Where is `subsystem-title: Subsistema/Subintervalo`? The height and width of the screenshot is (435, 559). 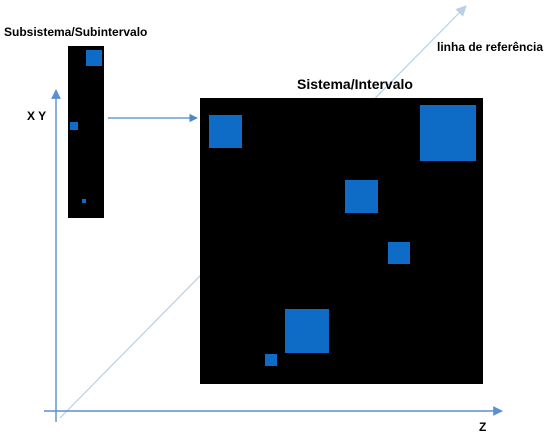 subsystem-title: Subsistema/Subintervalo is located at coordinates (75, 32).